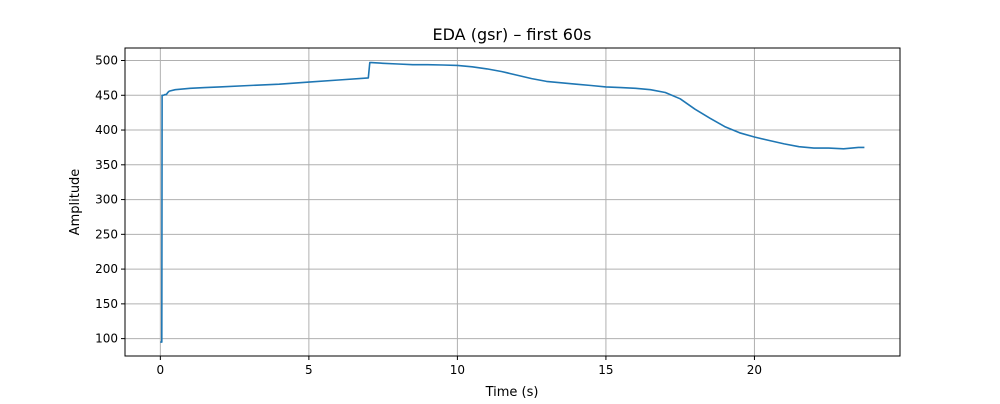 The image size is (1000, 404). What do you see at coordinates (106, 165) in the screenshot?
I see `y-tick-label: 350` at bounding box center [106, 165].